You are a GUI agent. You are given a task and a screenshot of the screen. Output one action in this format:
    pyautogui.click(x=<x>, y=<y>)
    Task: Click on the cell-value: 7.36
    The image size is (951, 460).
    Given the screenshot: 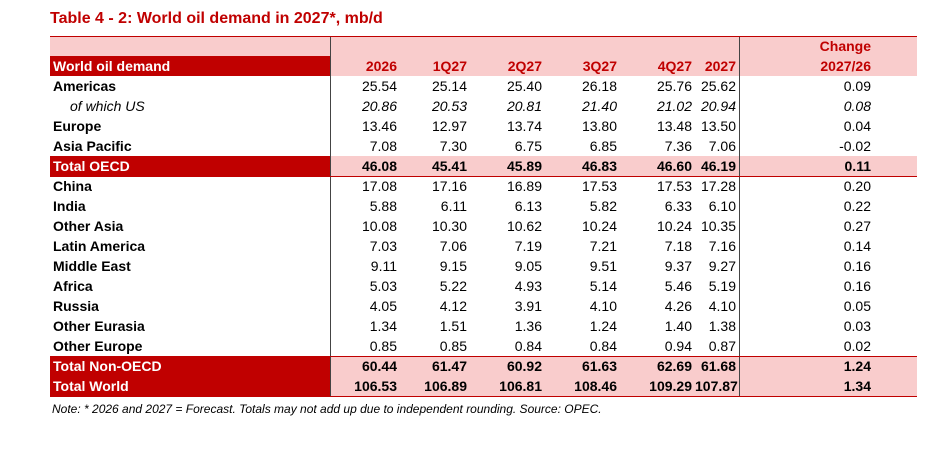 What is the action you would take?
    pyautogui.click(x=678, y=146)
    